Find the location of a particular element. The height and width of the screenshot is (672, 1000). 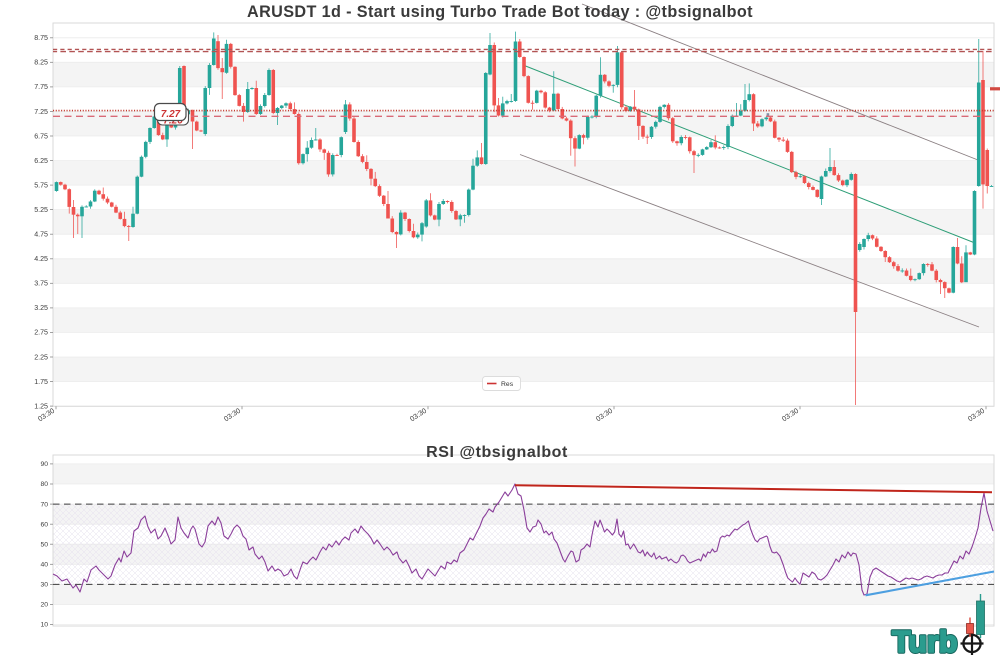

svg-text: 5.25 is located at coordinates (41, 210).